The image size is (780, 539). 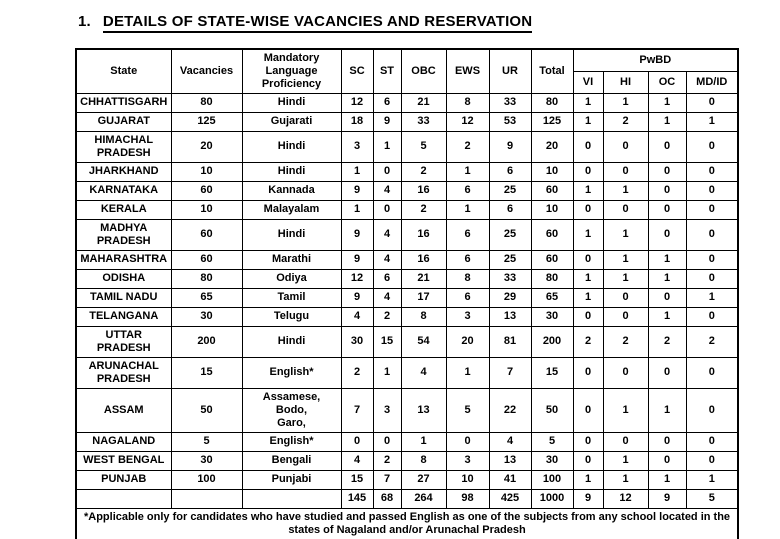 I want to click on ur-cell: 25, so click(x=510, y=190).